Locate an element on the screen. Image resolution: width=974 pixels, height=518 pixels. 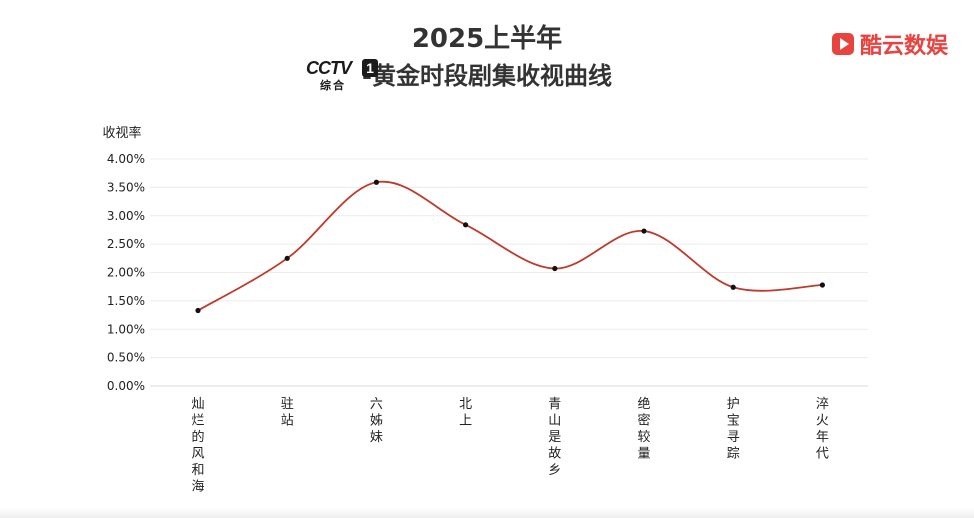
y-tick-label: 4.00% is located at coordinates (126, 159).